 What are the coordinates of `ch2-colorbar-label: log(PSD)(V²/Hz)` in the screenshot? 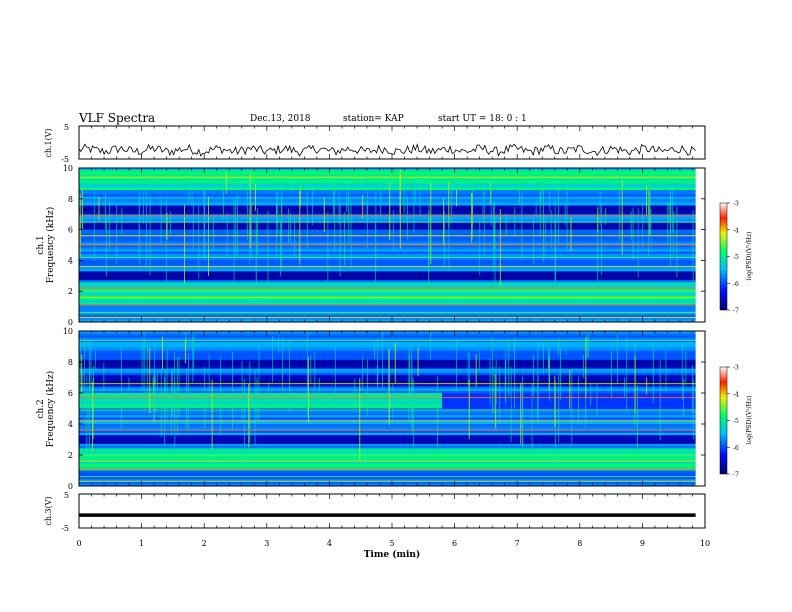 It's located at (749, 420).